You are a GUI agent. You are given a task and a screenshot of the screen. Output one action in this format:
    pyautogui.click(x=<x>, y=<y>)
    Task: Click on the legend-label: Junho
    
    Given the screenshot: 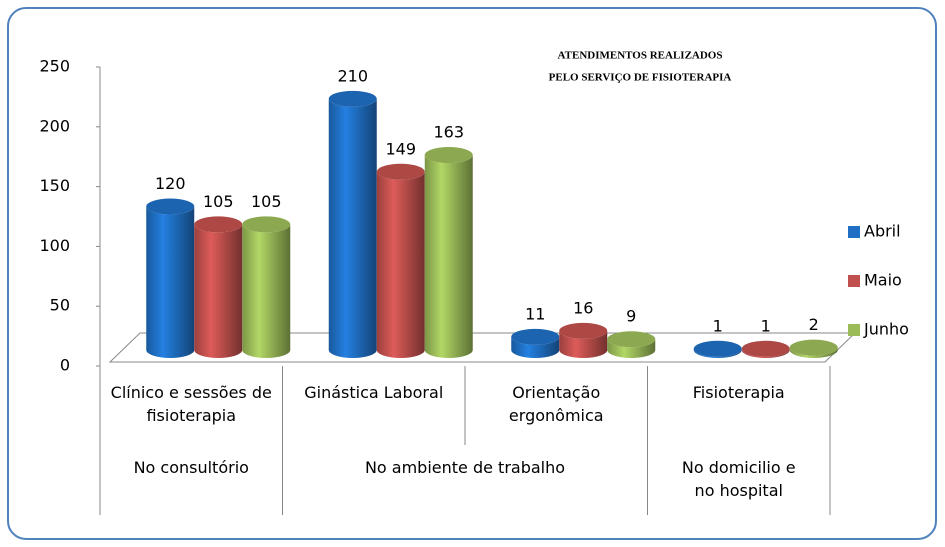 What is the action you would take?
    pyautogui.click(x=886, y=329)
    